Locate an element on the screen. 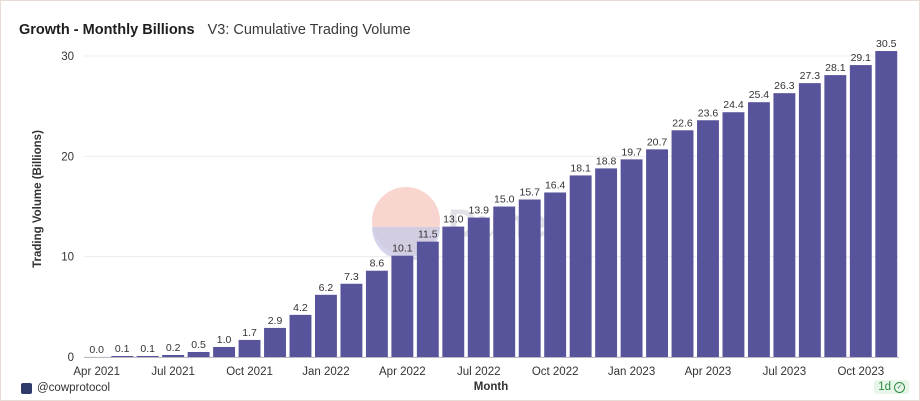 The width and height of the screenshot is (920, 401). data-label: 20.7 is located at coordinates (657, 142).